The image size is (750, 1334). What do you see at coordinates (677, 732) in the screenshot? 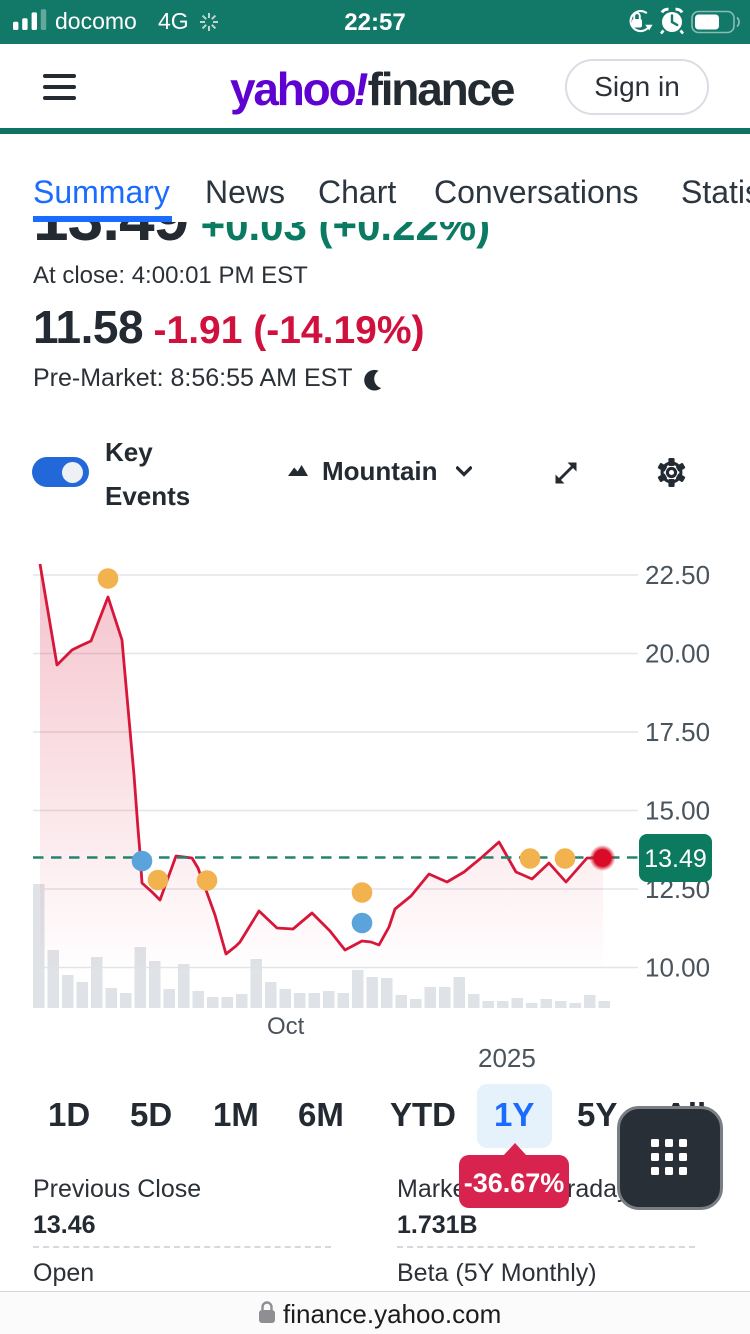
I see `svg-text: 17.50` at bounding box center [677, 732].